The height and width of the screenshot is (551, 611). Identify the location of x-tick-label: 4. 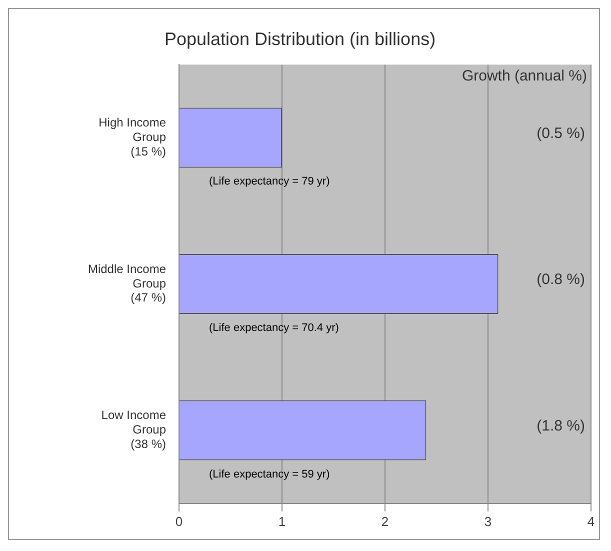
(591, 521).